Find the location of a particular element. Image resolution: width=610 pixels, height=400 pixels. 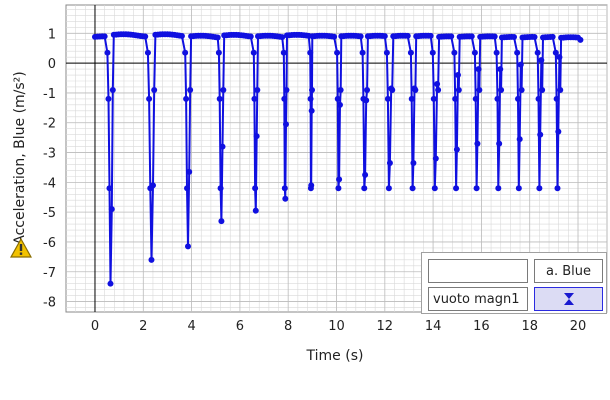

legend-dataset-name: vuoto magn1 is located at coordinates (478, 299).